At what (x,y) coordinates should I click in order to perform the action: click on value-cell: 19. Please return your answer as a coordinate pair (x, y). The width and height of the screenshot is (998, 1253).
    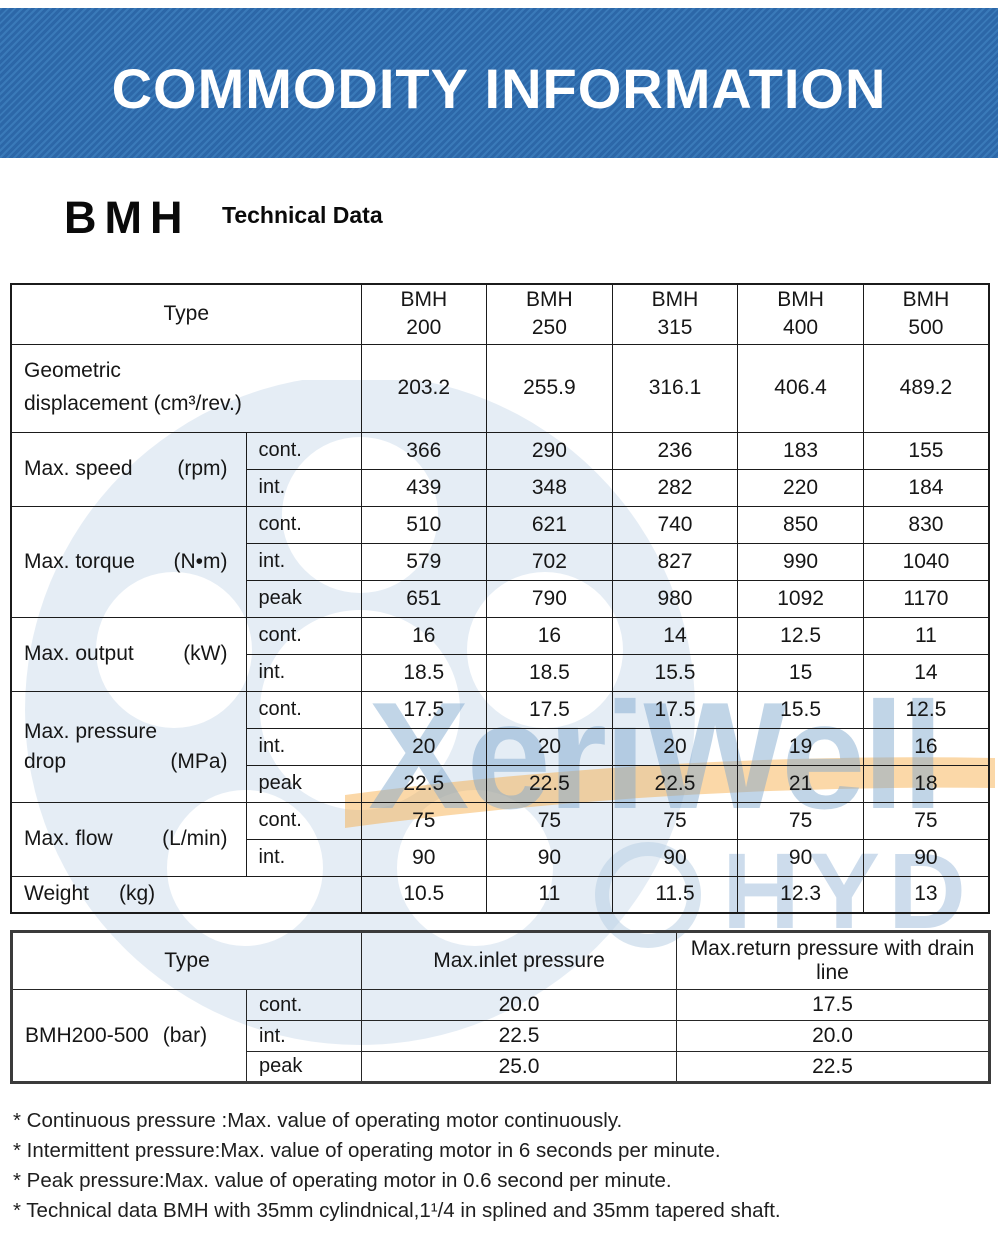
    Looking at the image, I should click on (800, 746).